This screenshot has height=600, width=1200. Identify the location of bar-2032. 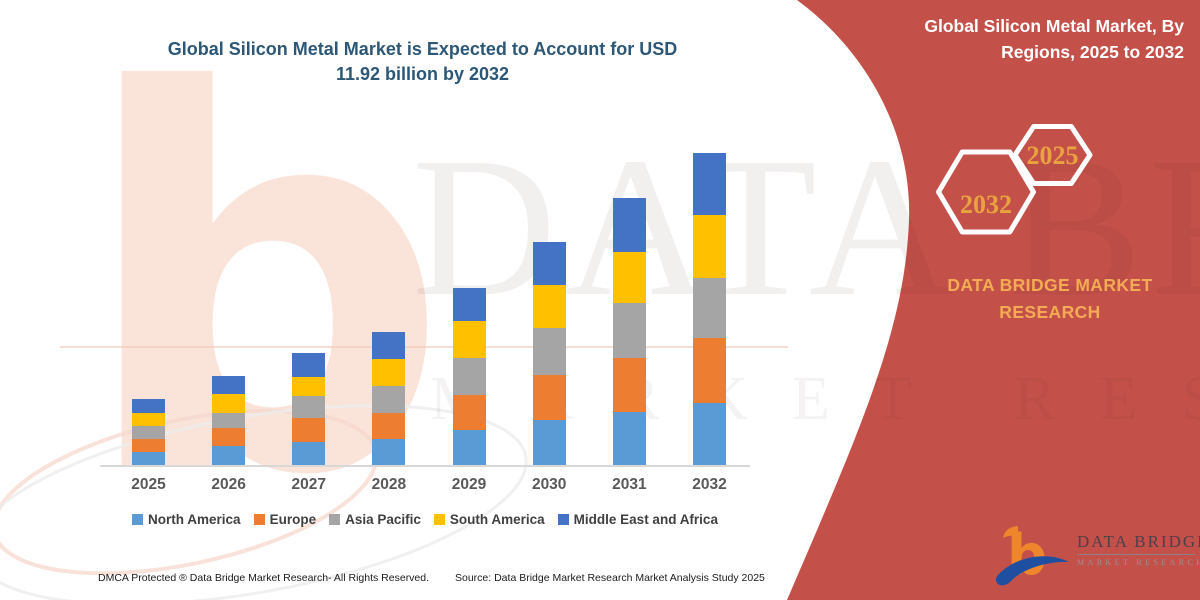
(709, 309).